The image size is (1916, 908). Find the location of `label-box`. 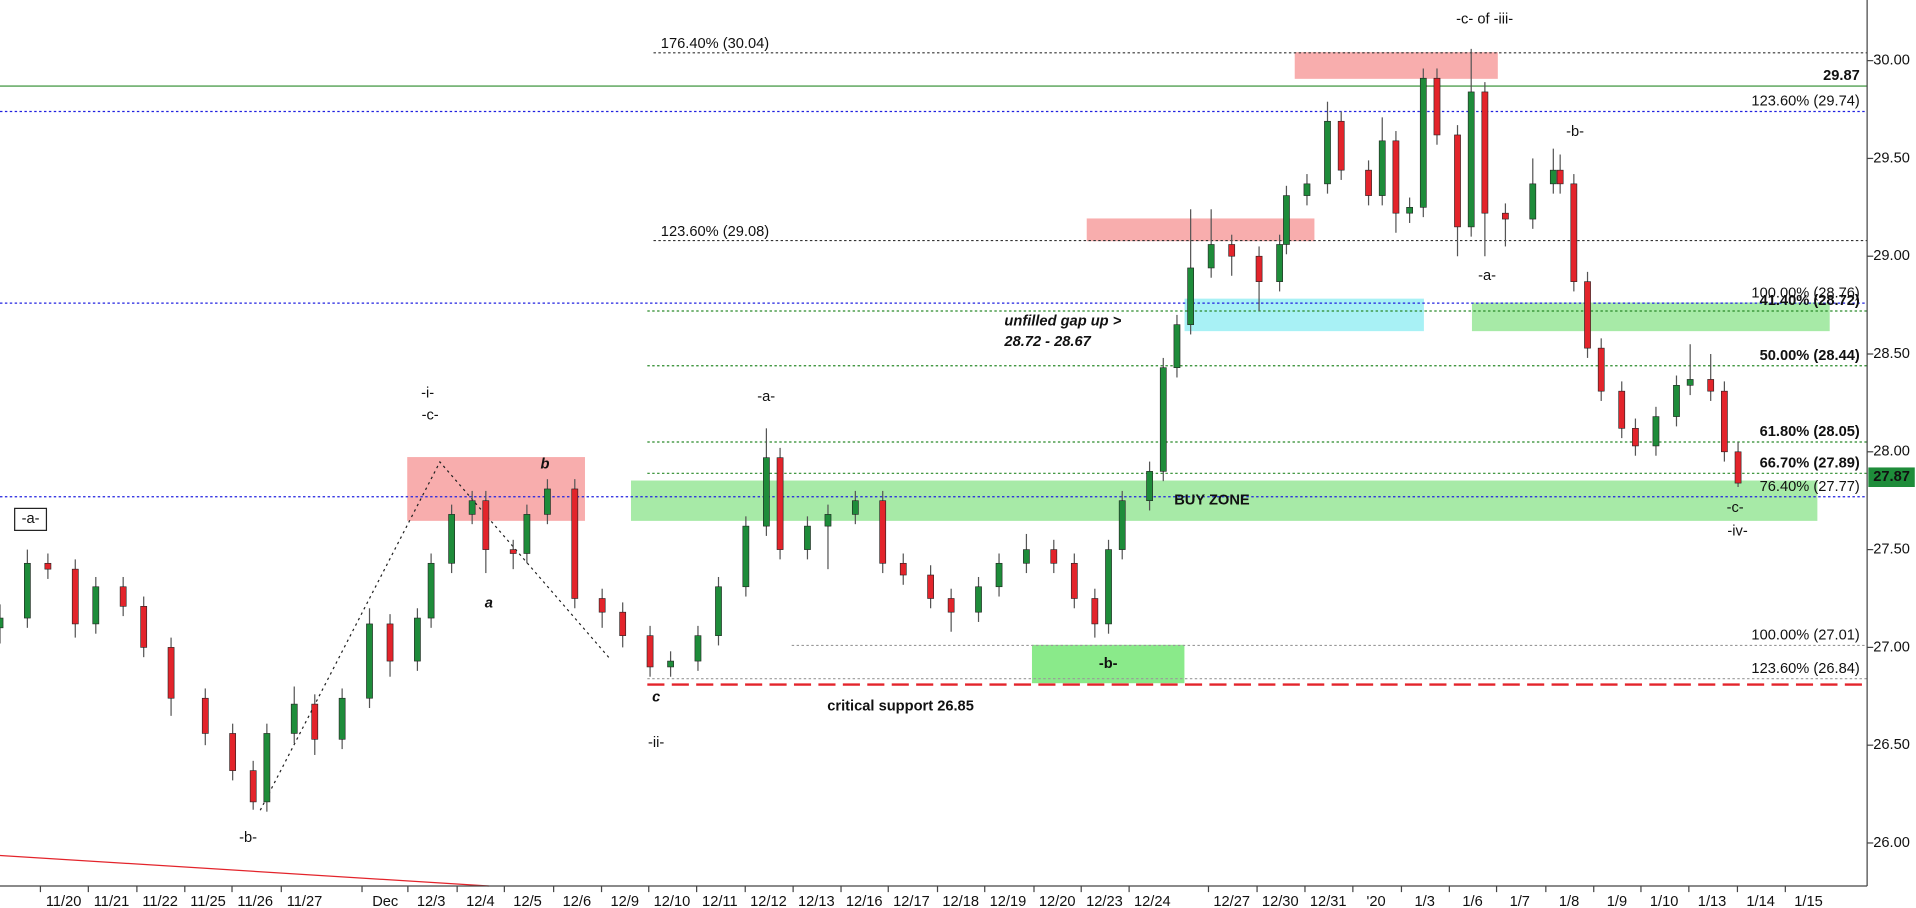

label-box is located at coordinates (31, 519).